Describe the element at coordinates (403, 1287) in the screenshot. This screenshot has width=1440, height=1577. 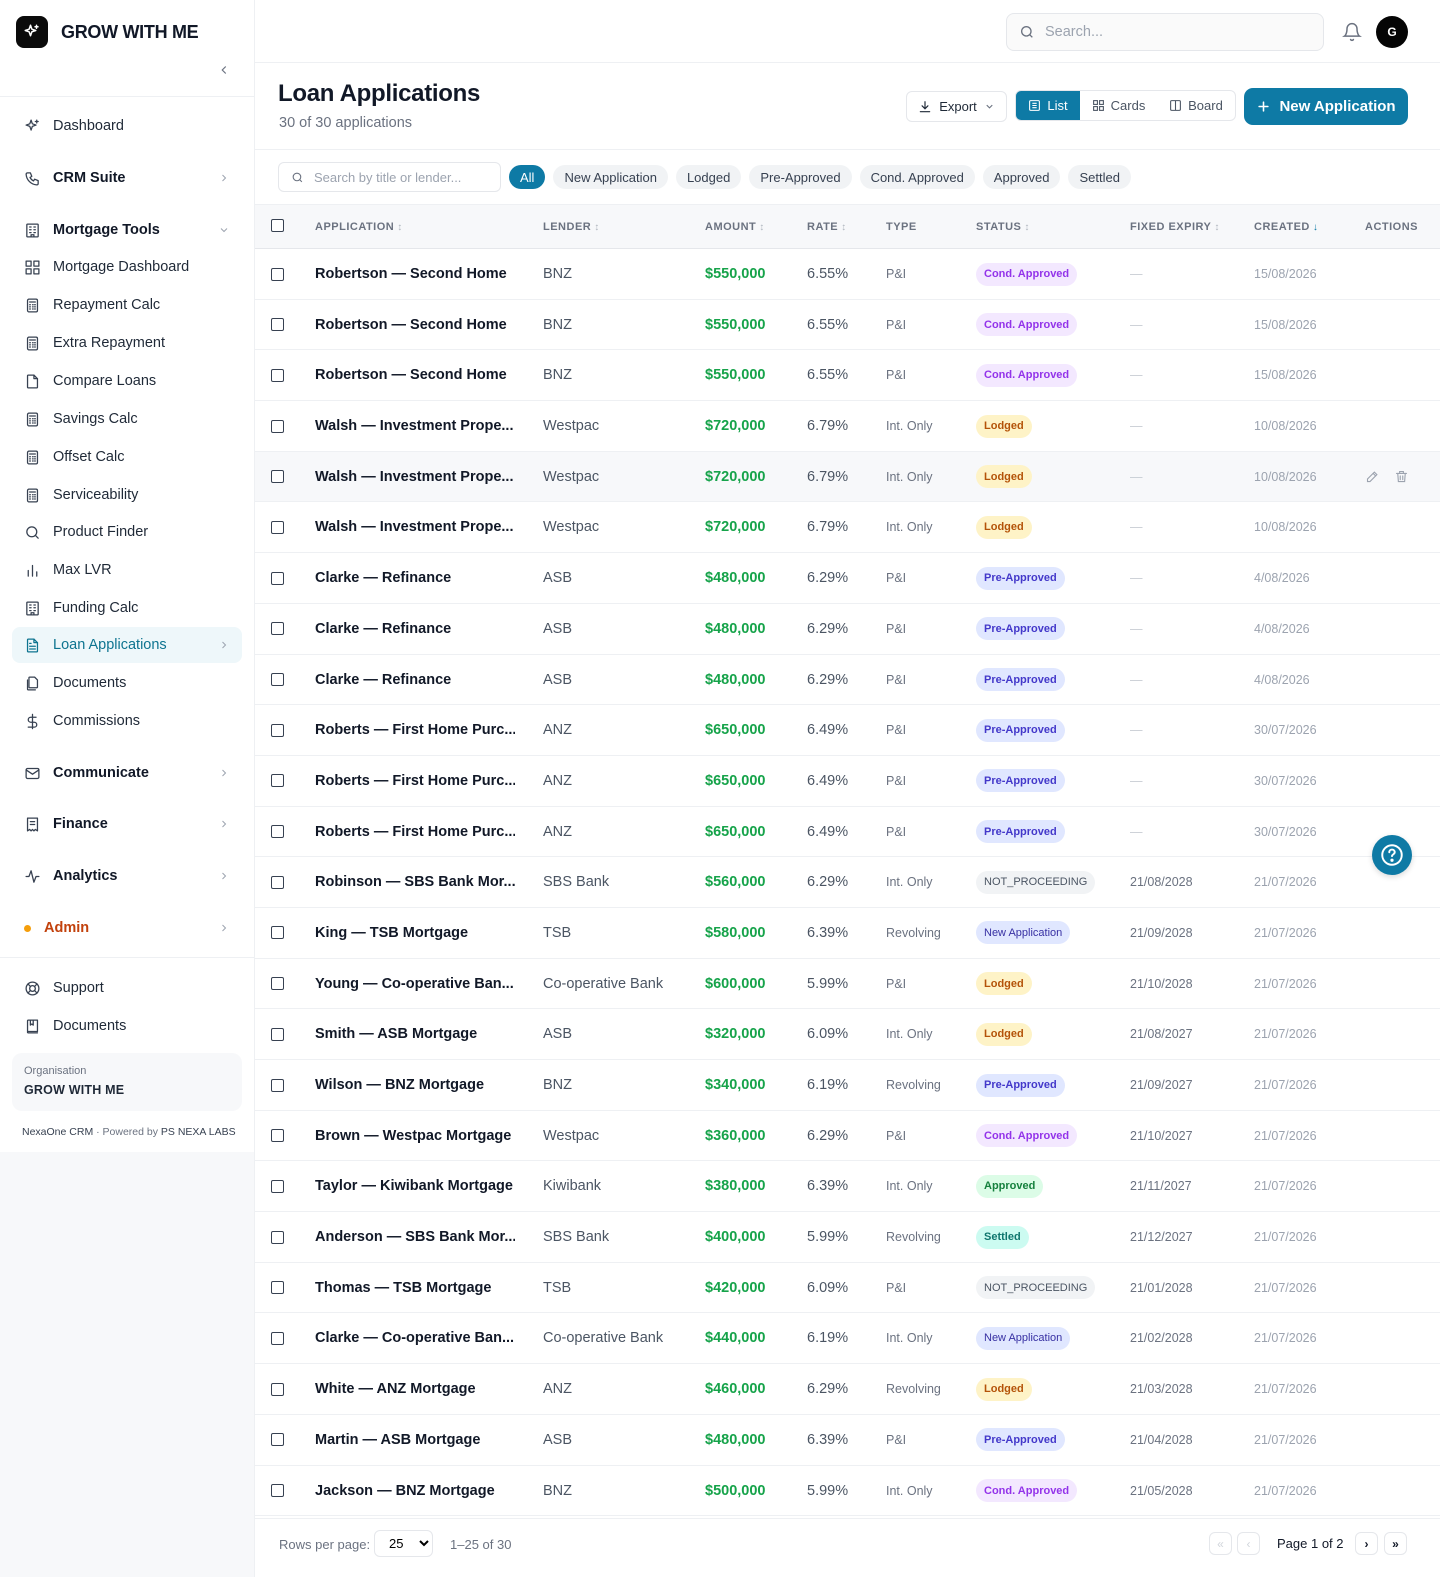
I see `application-title: Thomas — TSB Mortgage` at that location.